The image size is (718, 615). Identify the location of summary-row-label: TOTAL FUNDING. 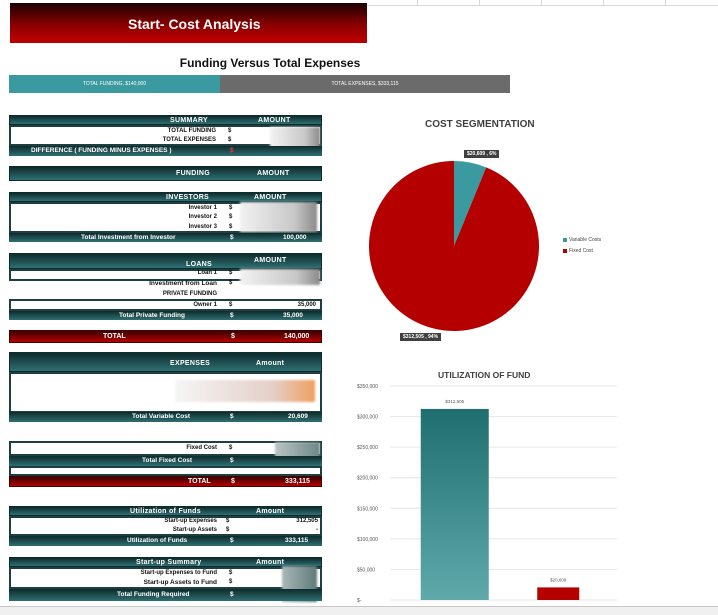
(191, 131).